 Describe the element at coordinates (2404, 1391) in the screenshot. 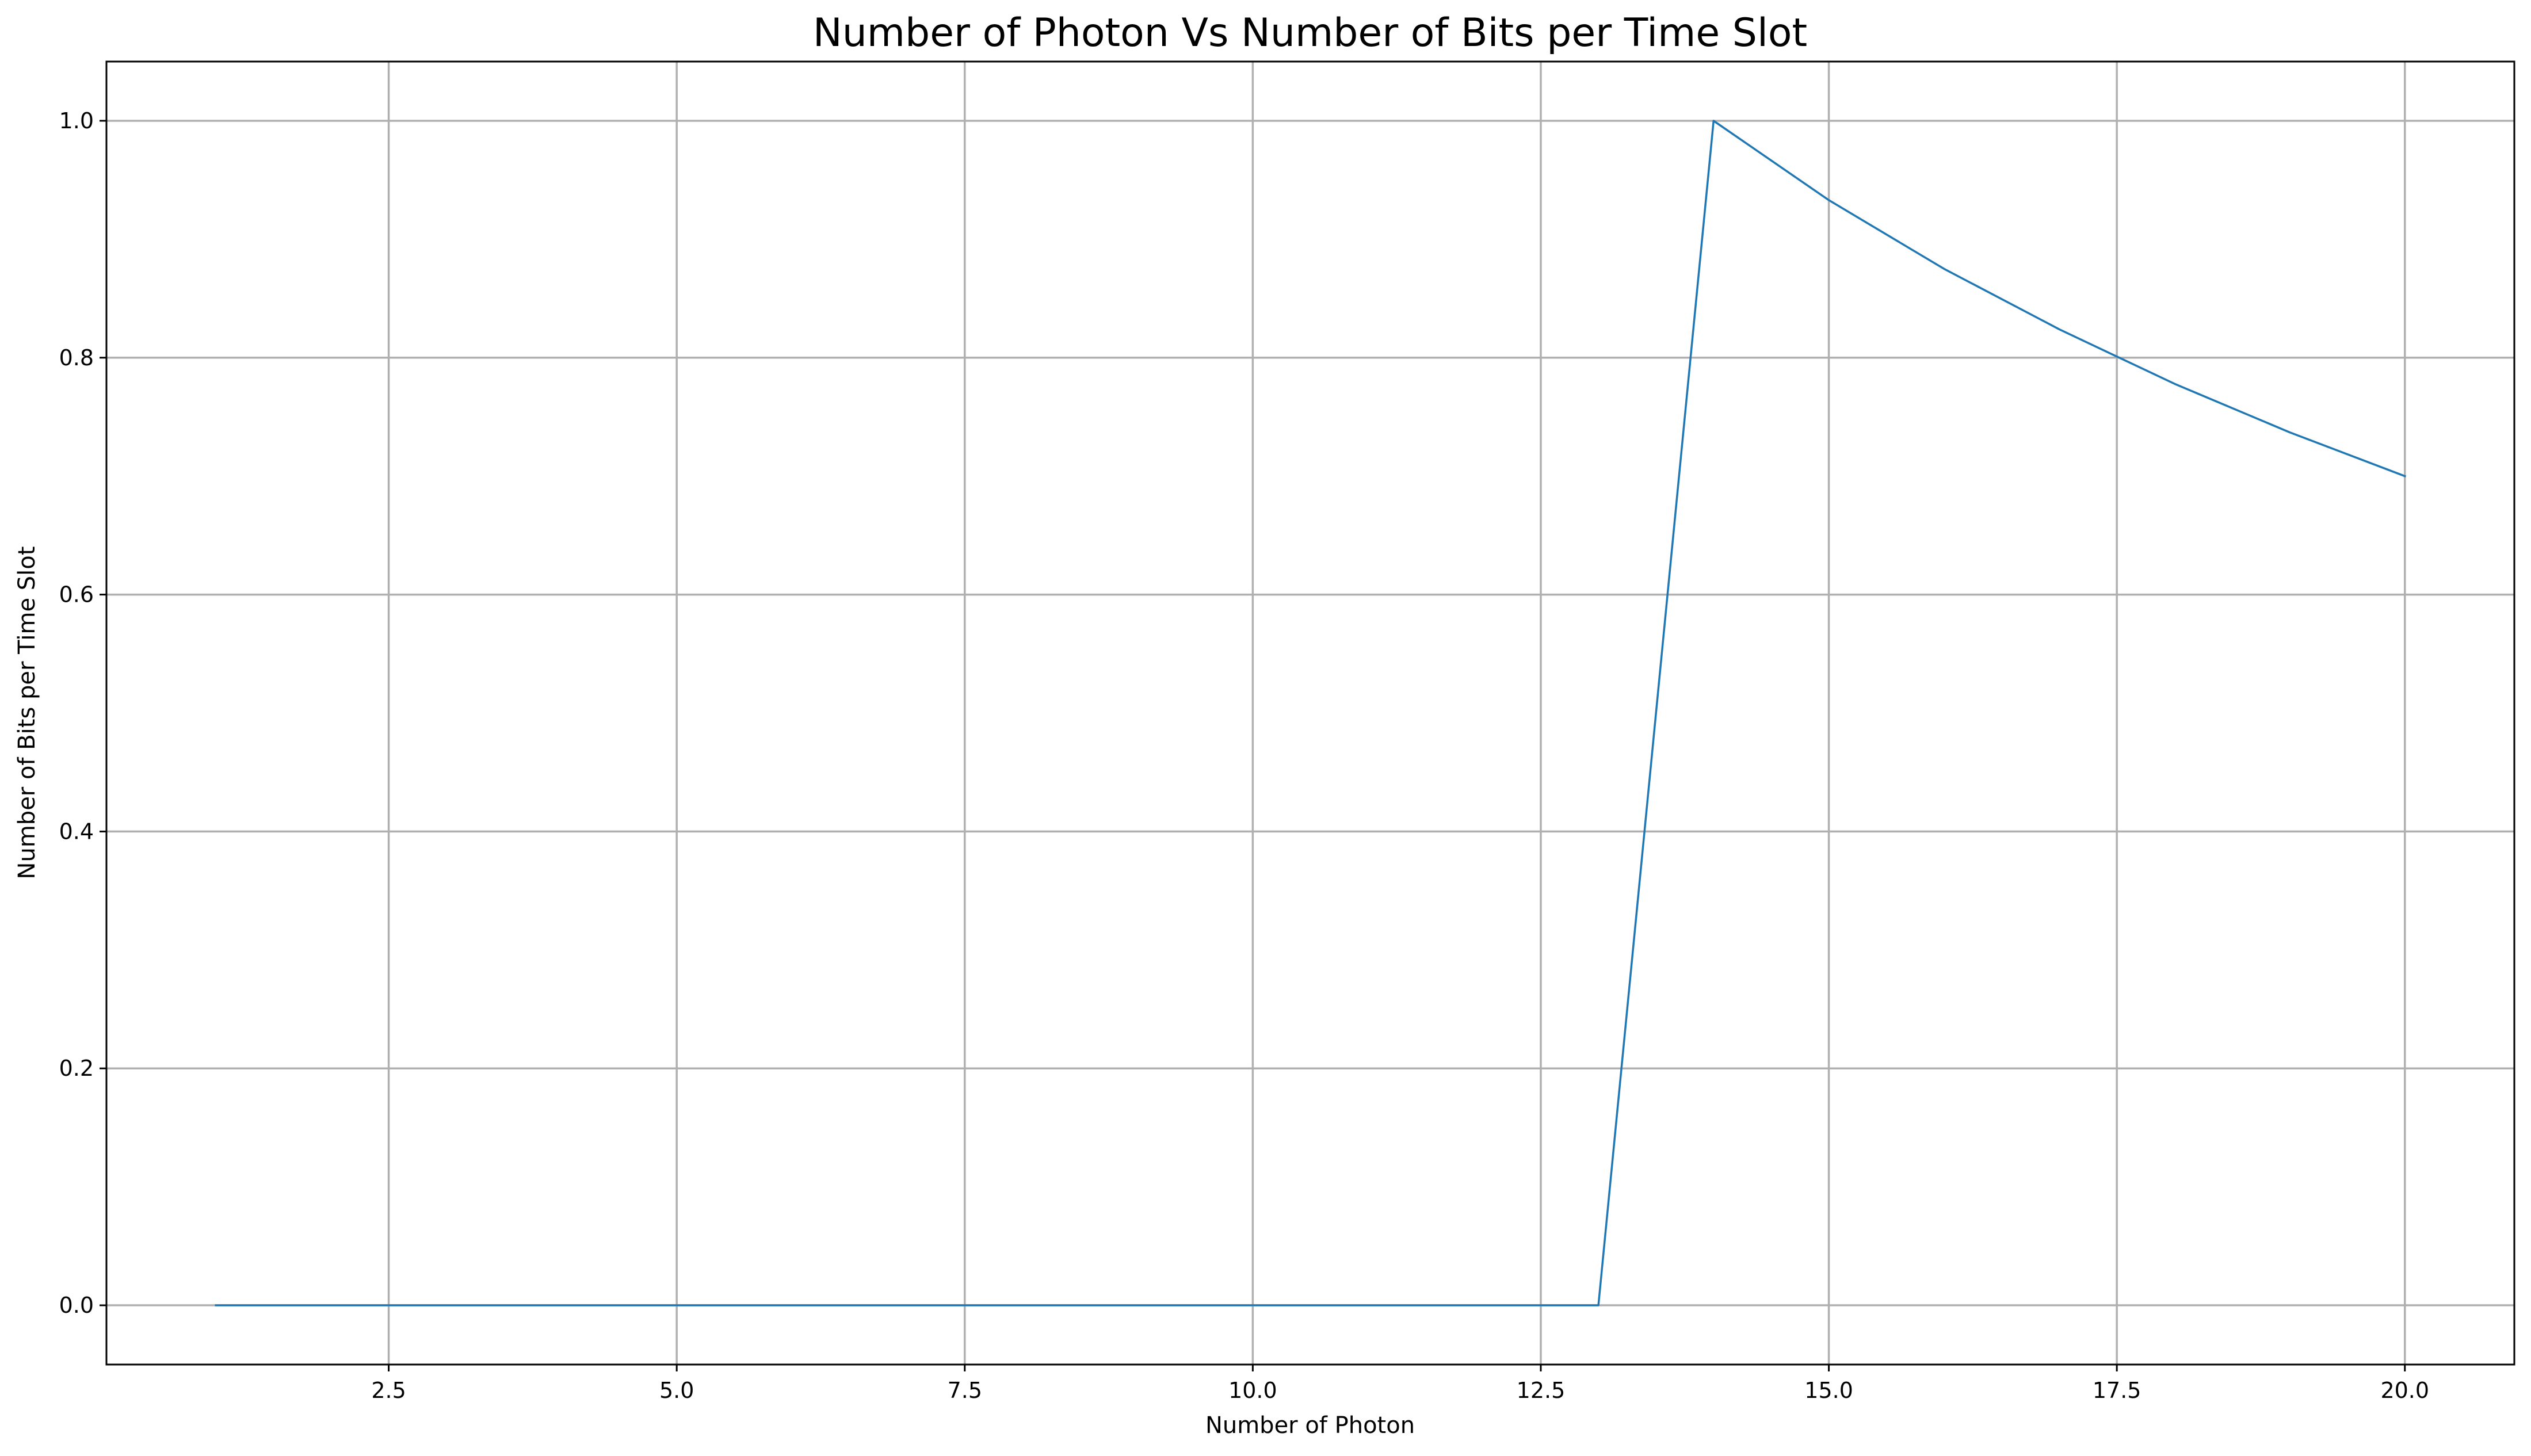

I see `x-tick-label: 20.0` at that location.